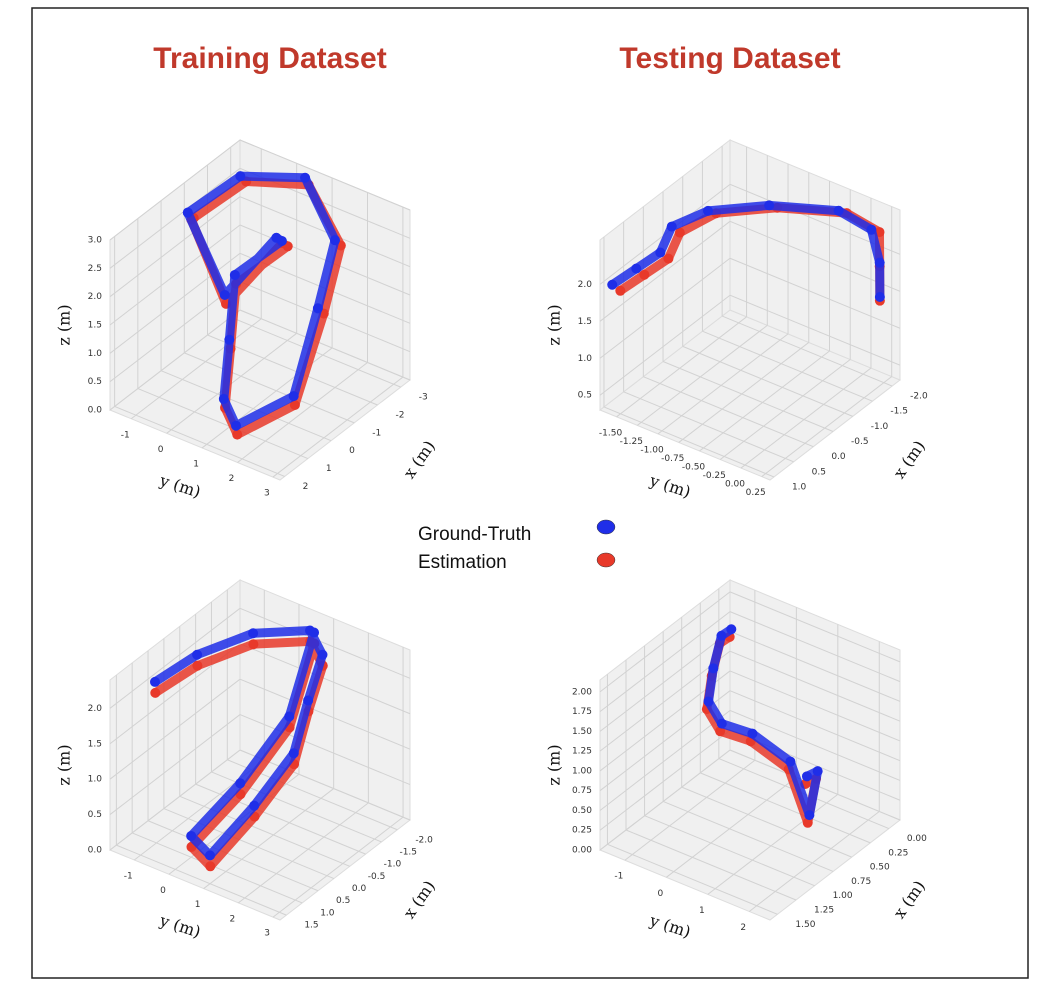 The height and width of the screenshot is (992, 1058). I want to click on trajectory, so click(763, 722).